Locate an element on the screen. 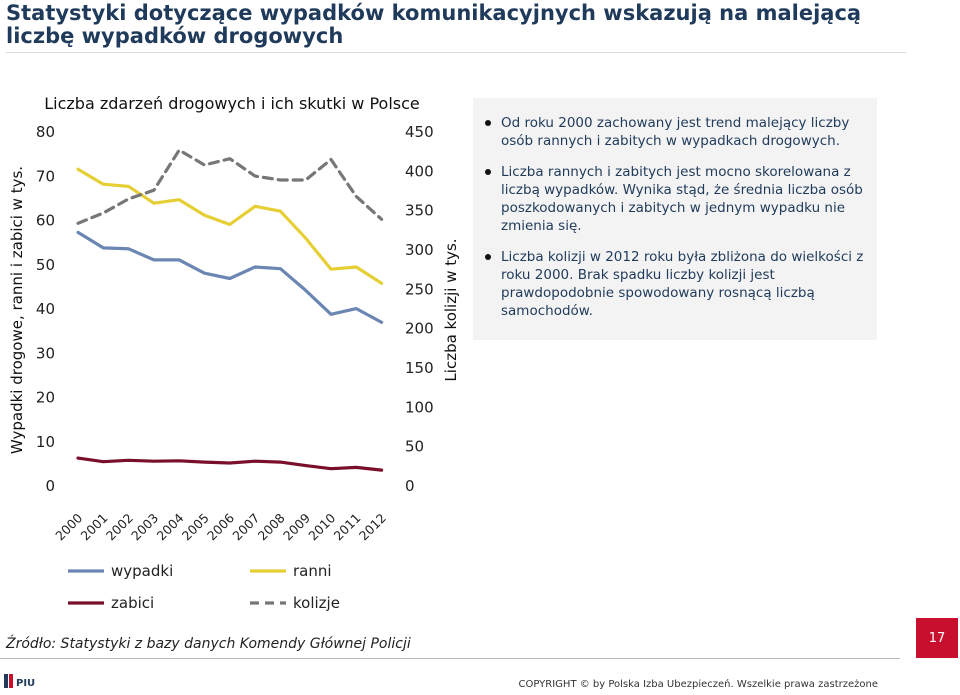 The width and height of the screenshot is (960, 695). left-tick-label: 60 is located at coordinates (45, 221).